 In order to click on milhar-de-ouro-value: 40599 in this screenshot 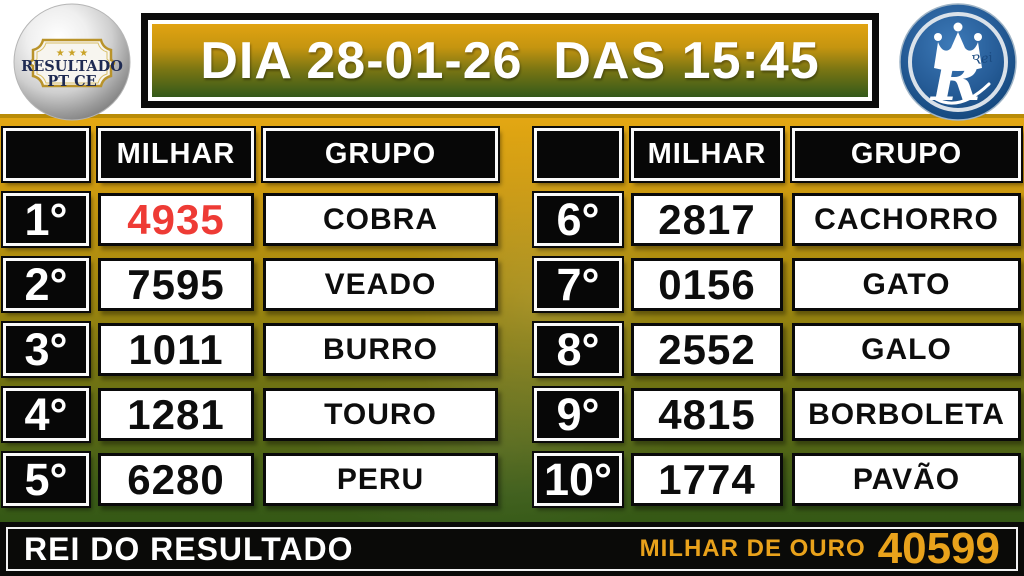, I will do `click(938, 548)`.